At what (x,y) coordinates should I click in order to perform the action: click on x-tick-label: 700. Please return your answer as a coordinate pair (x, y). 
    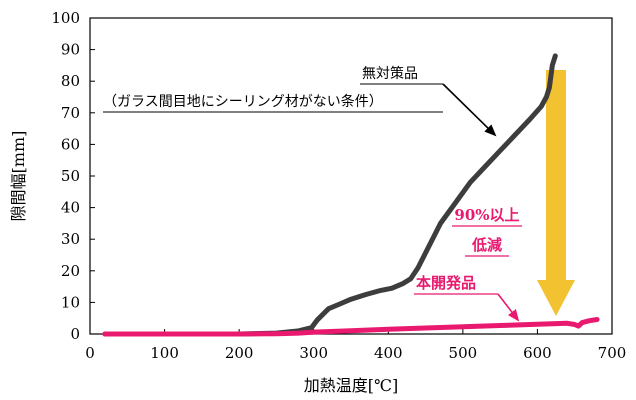
    Looking at the image, I should click on (612, 353).